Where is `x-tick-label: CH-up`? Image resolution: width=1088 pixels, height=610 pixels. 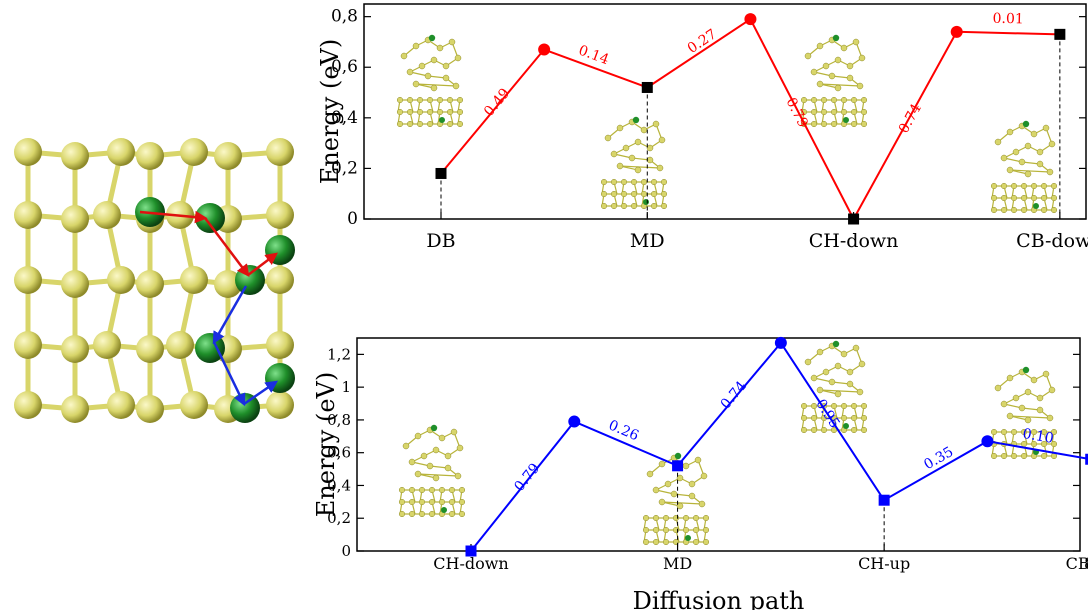
x-tick-label: CH-up is located at coordinates (884, 563).